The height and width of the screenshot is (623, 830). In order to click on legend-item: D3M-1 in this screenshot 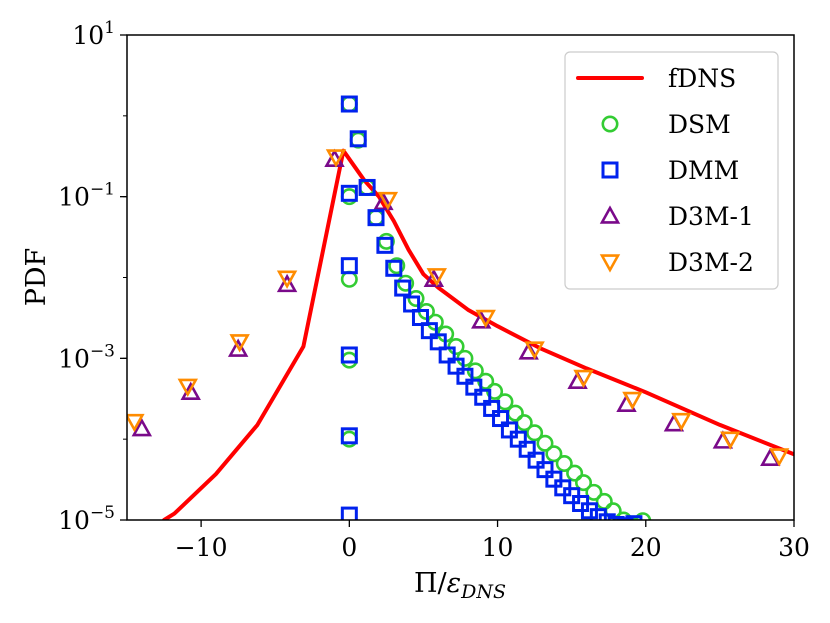, I will do `click(676, 216)`.